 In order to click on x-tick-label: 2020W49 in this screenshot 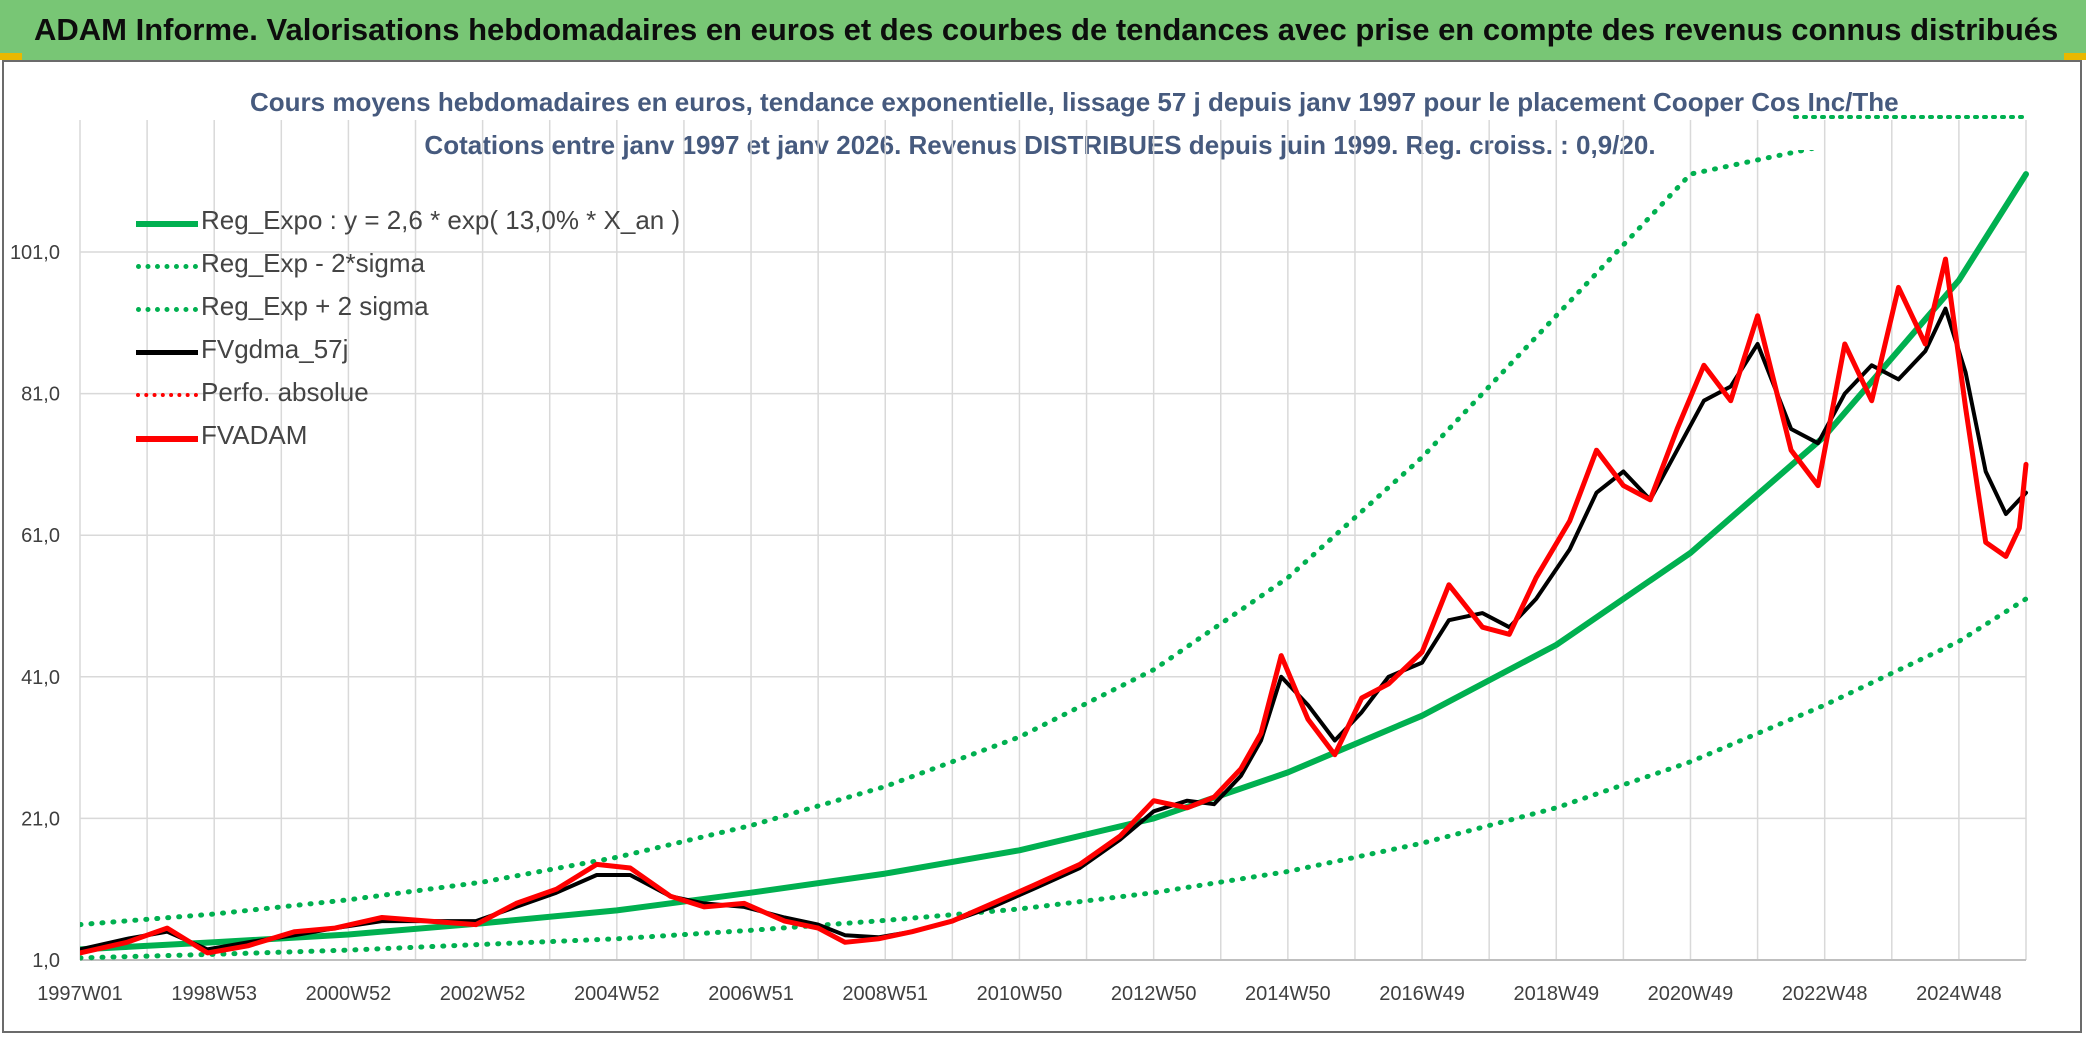, I will do `click(1691, 994)`.